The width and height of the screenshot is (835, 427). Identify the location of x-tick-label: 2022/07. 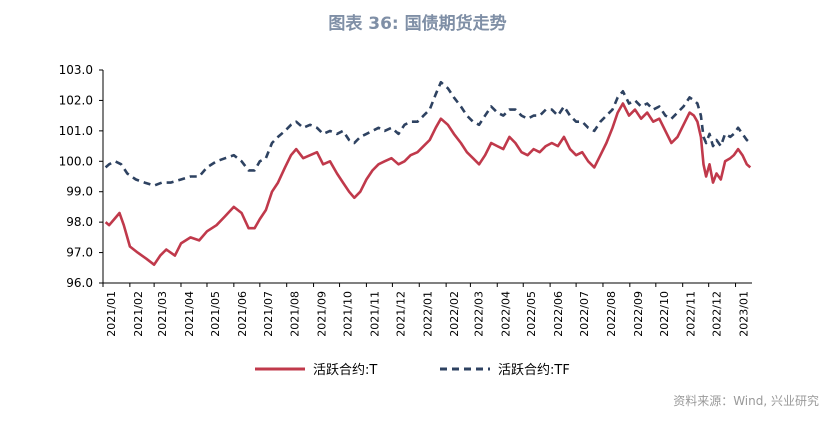
(584, 314).